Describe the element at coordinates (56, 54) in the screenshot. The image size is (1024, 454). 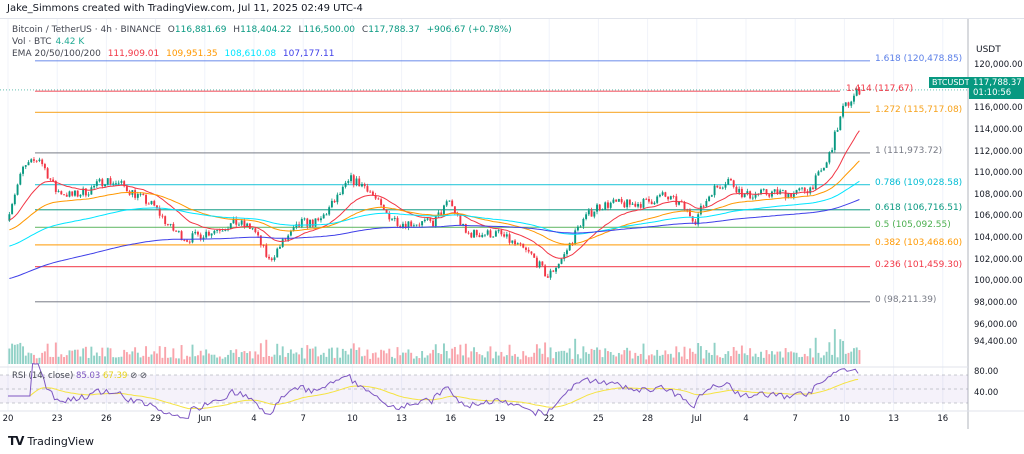
I see `ema-label: EMA 20/50/100/200` at that location.